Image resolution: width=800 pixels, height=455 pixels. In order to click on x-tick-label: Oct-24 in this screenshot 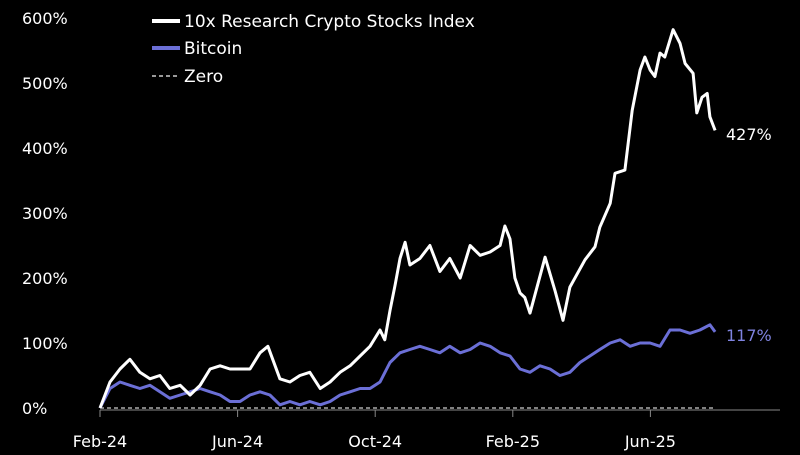, I will do `click(375, 441)`.